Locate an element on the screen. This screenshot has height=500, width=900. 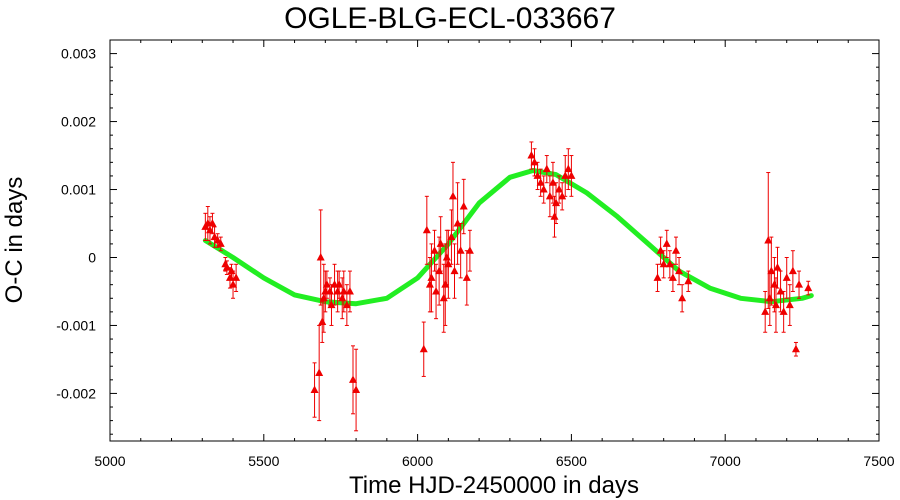
x-tick-label: 5500 is located at coordinates (263, 461).